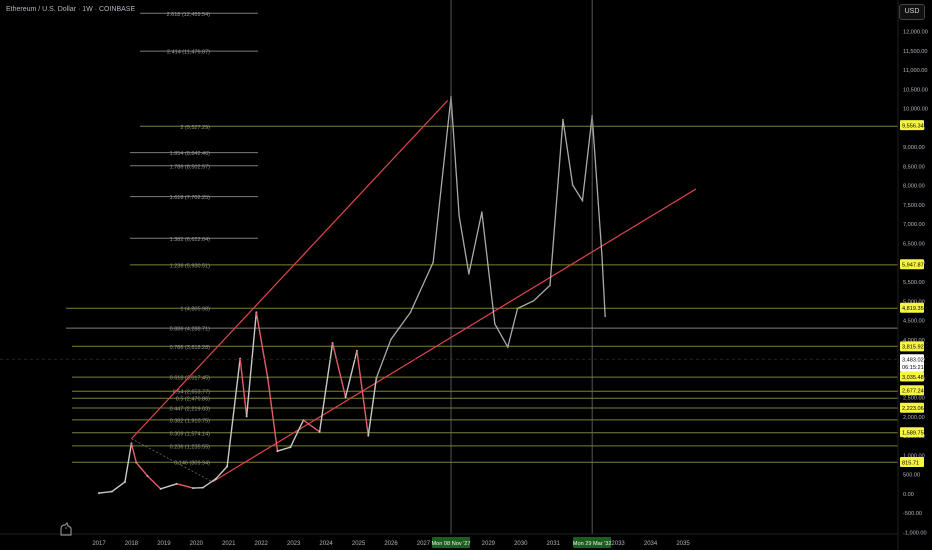 This screenshot has width=932, height=550. Describe the element at coordinates (915, 33) in the screenshot. I see `price-axis-tick: 12,000.00` at that location.